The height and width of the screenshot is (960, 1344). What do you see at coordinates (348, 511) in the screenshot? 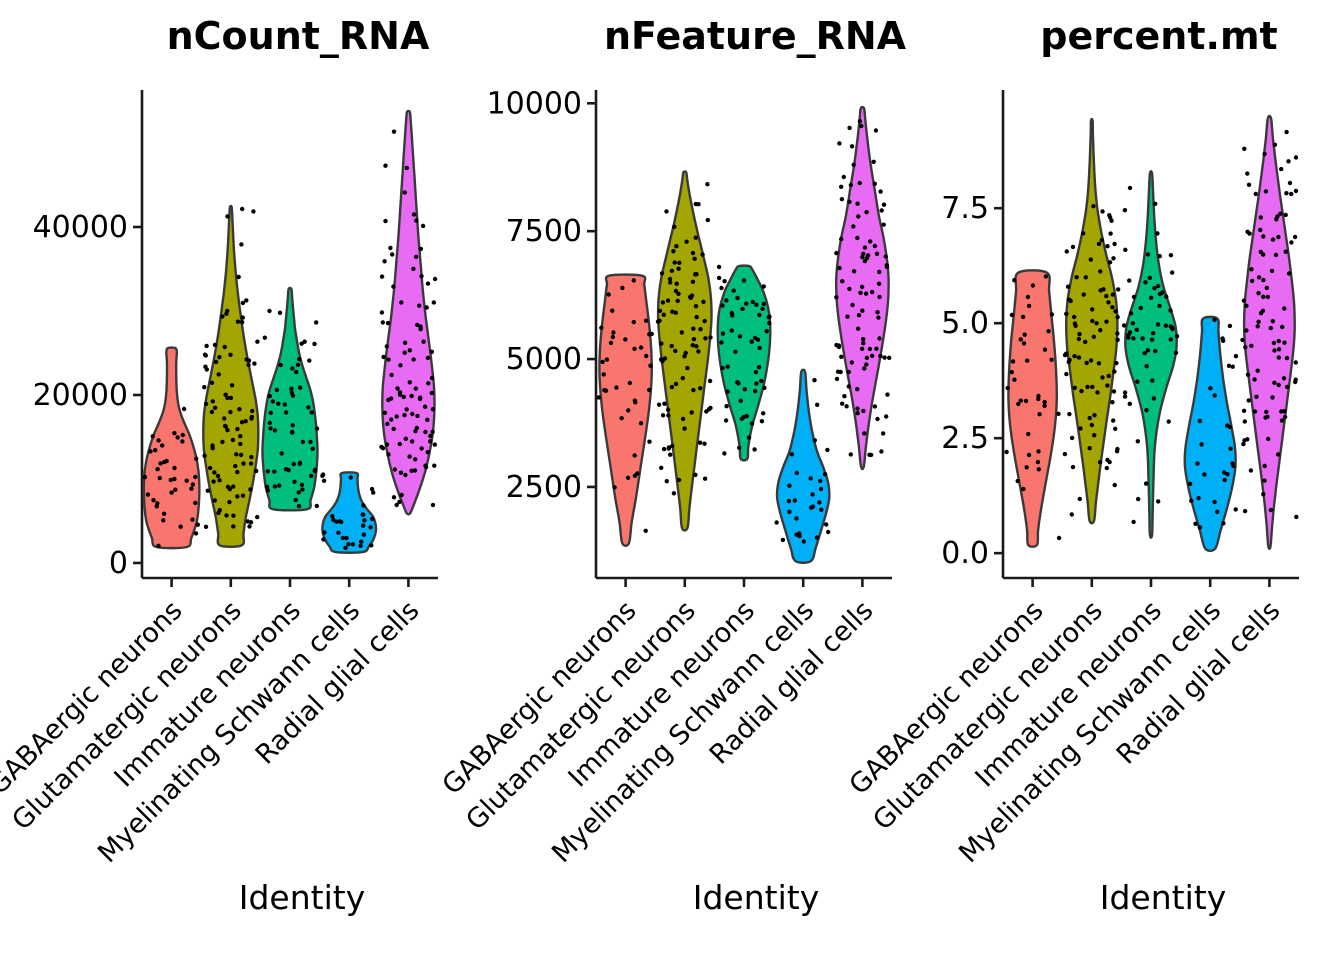
I see `jitter-points-myelinating-schwann-cells` at bounding box center [348, 511].